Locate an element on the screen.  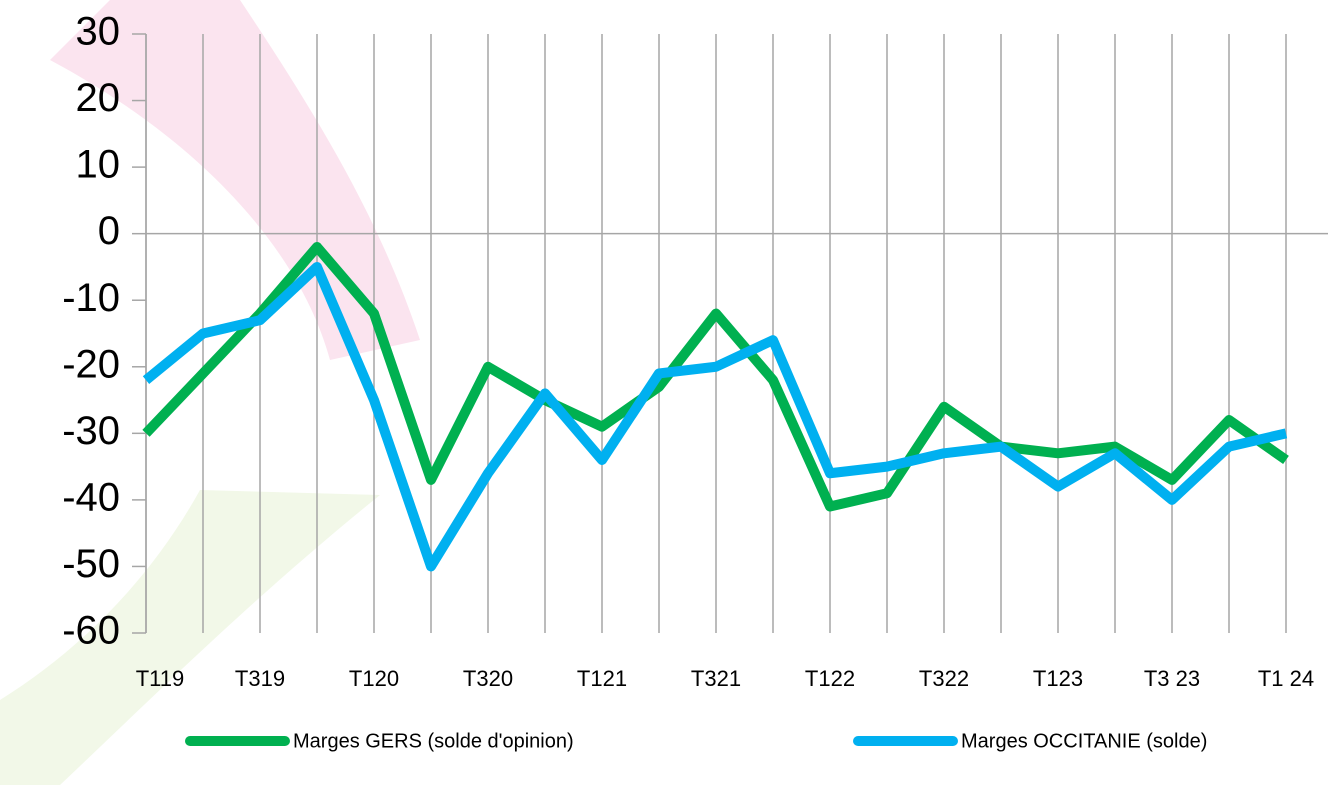
y-tick-label: -40 is located at coordinates (91, 497).